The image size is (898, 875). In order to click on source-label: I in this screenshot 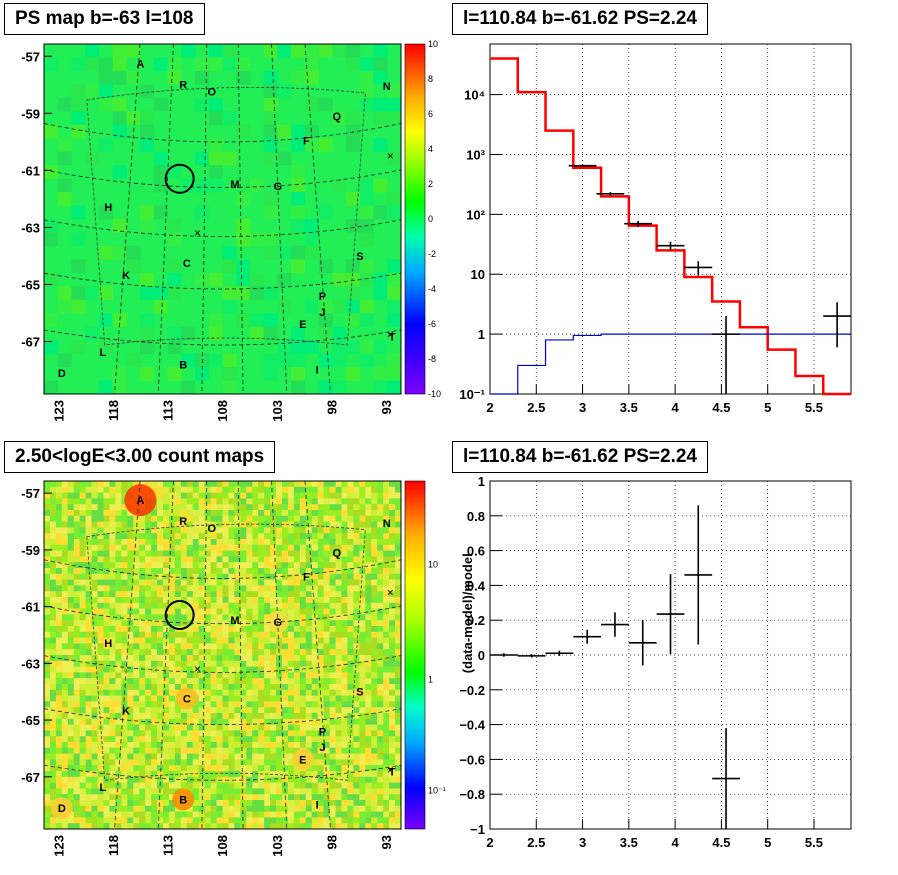, I will do `click(317, 806)`.